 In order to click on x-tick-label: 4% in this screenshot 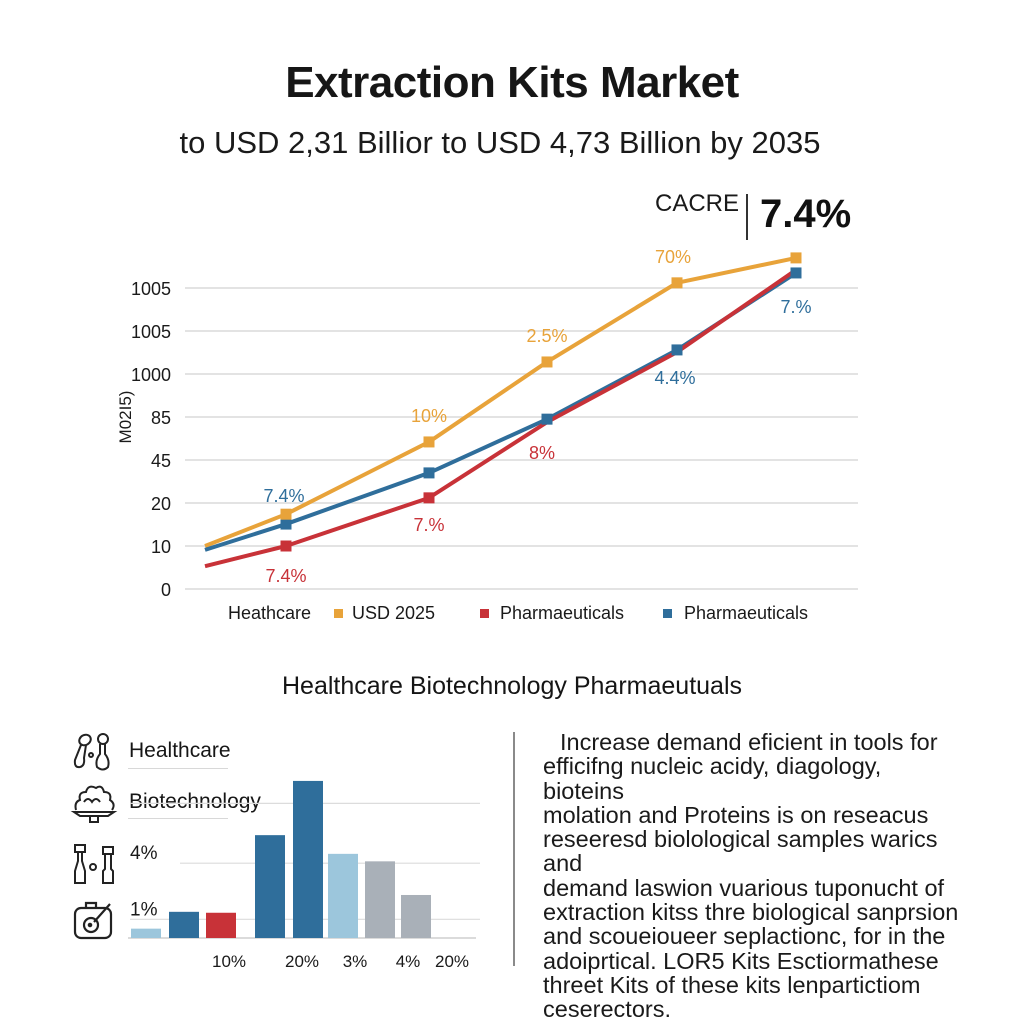, I will do `click(408, 961)`.